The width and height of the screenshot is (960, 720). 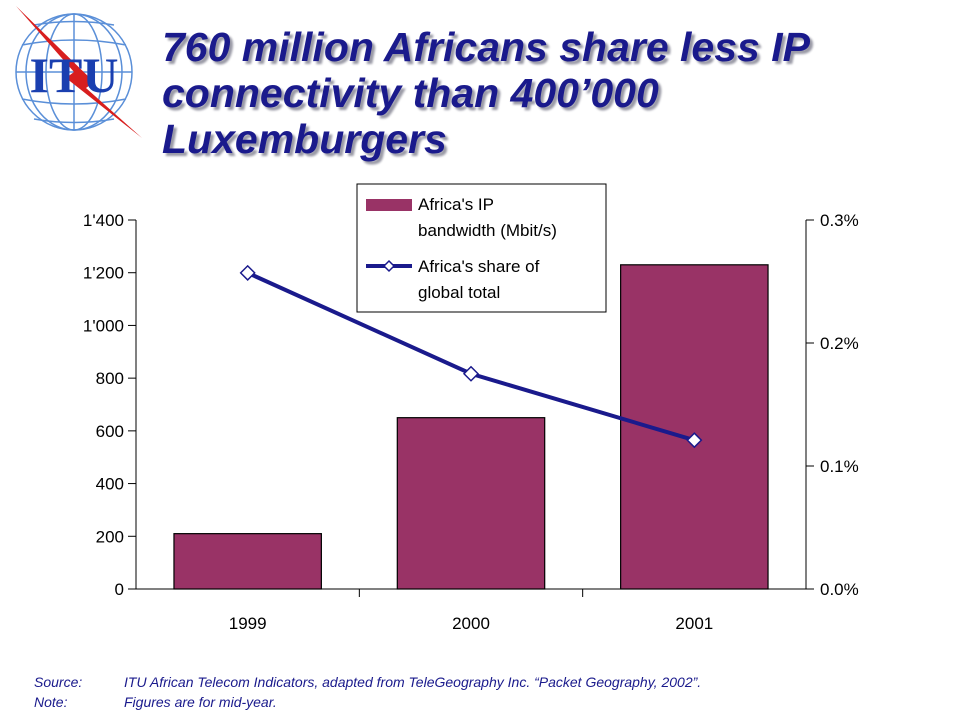 What do you see at coordinates (119, 589) in the screenshot?
I see `left-tick-label: 0` at bounding box center [119, 589].